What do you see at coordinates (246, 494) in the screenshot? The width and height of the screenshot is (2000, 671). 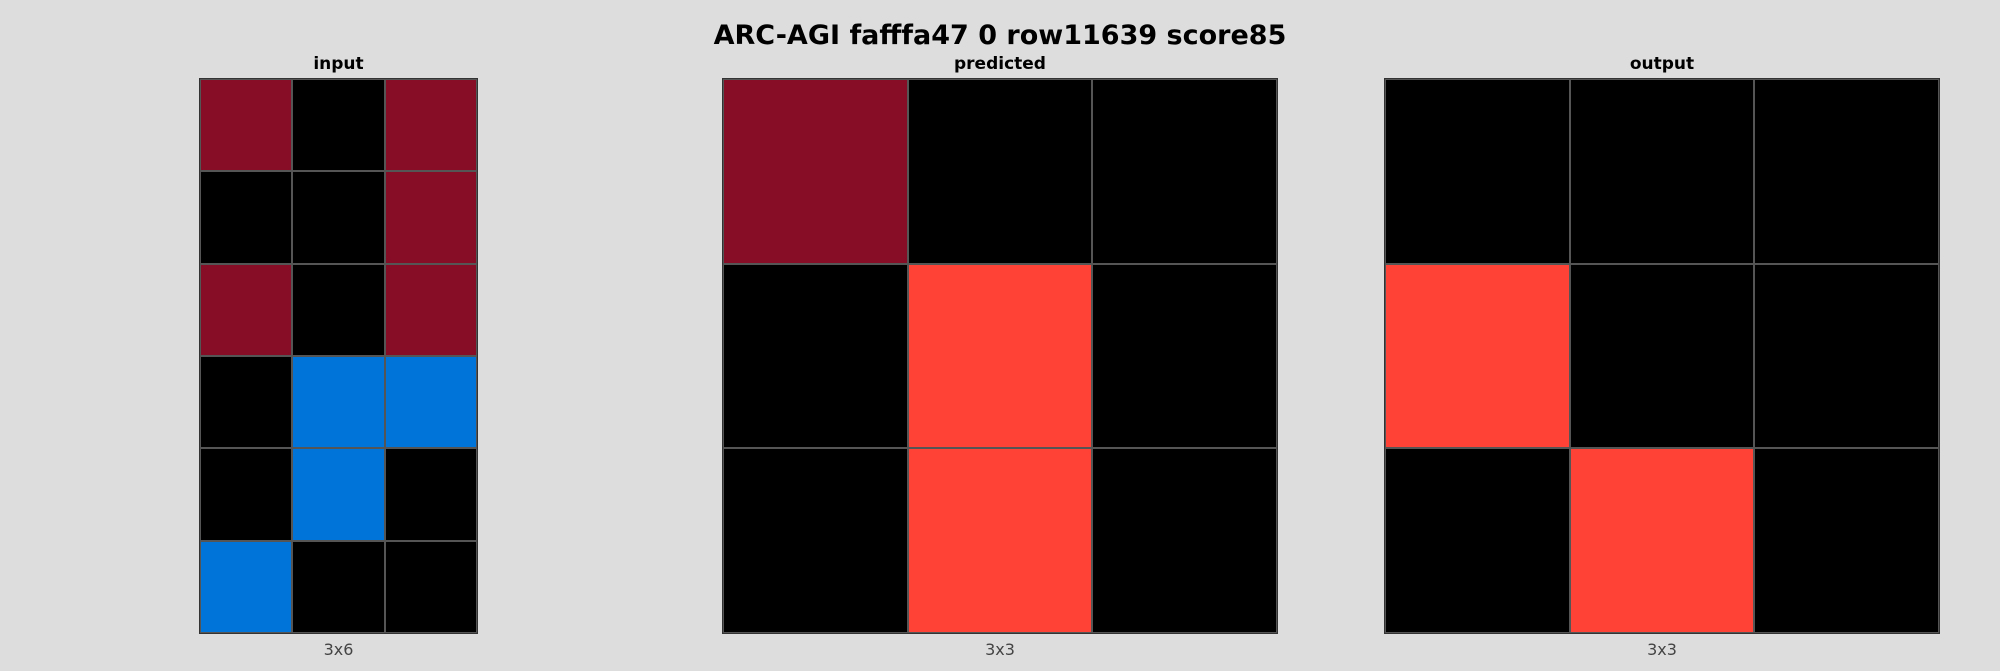 I see `input-cell-r4-c0` at bounding box center [246, 494].